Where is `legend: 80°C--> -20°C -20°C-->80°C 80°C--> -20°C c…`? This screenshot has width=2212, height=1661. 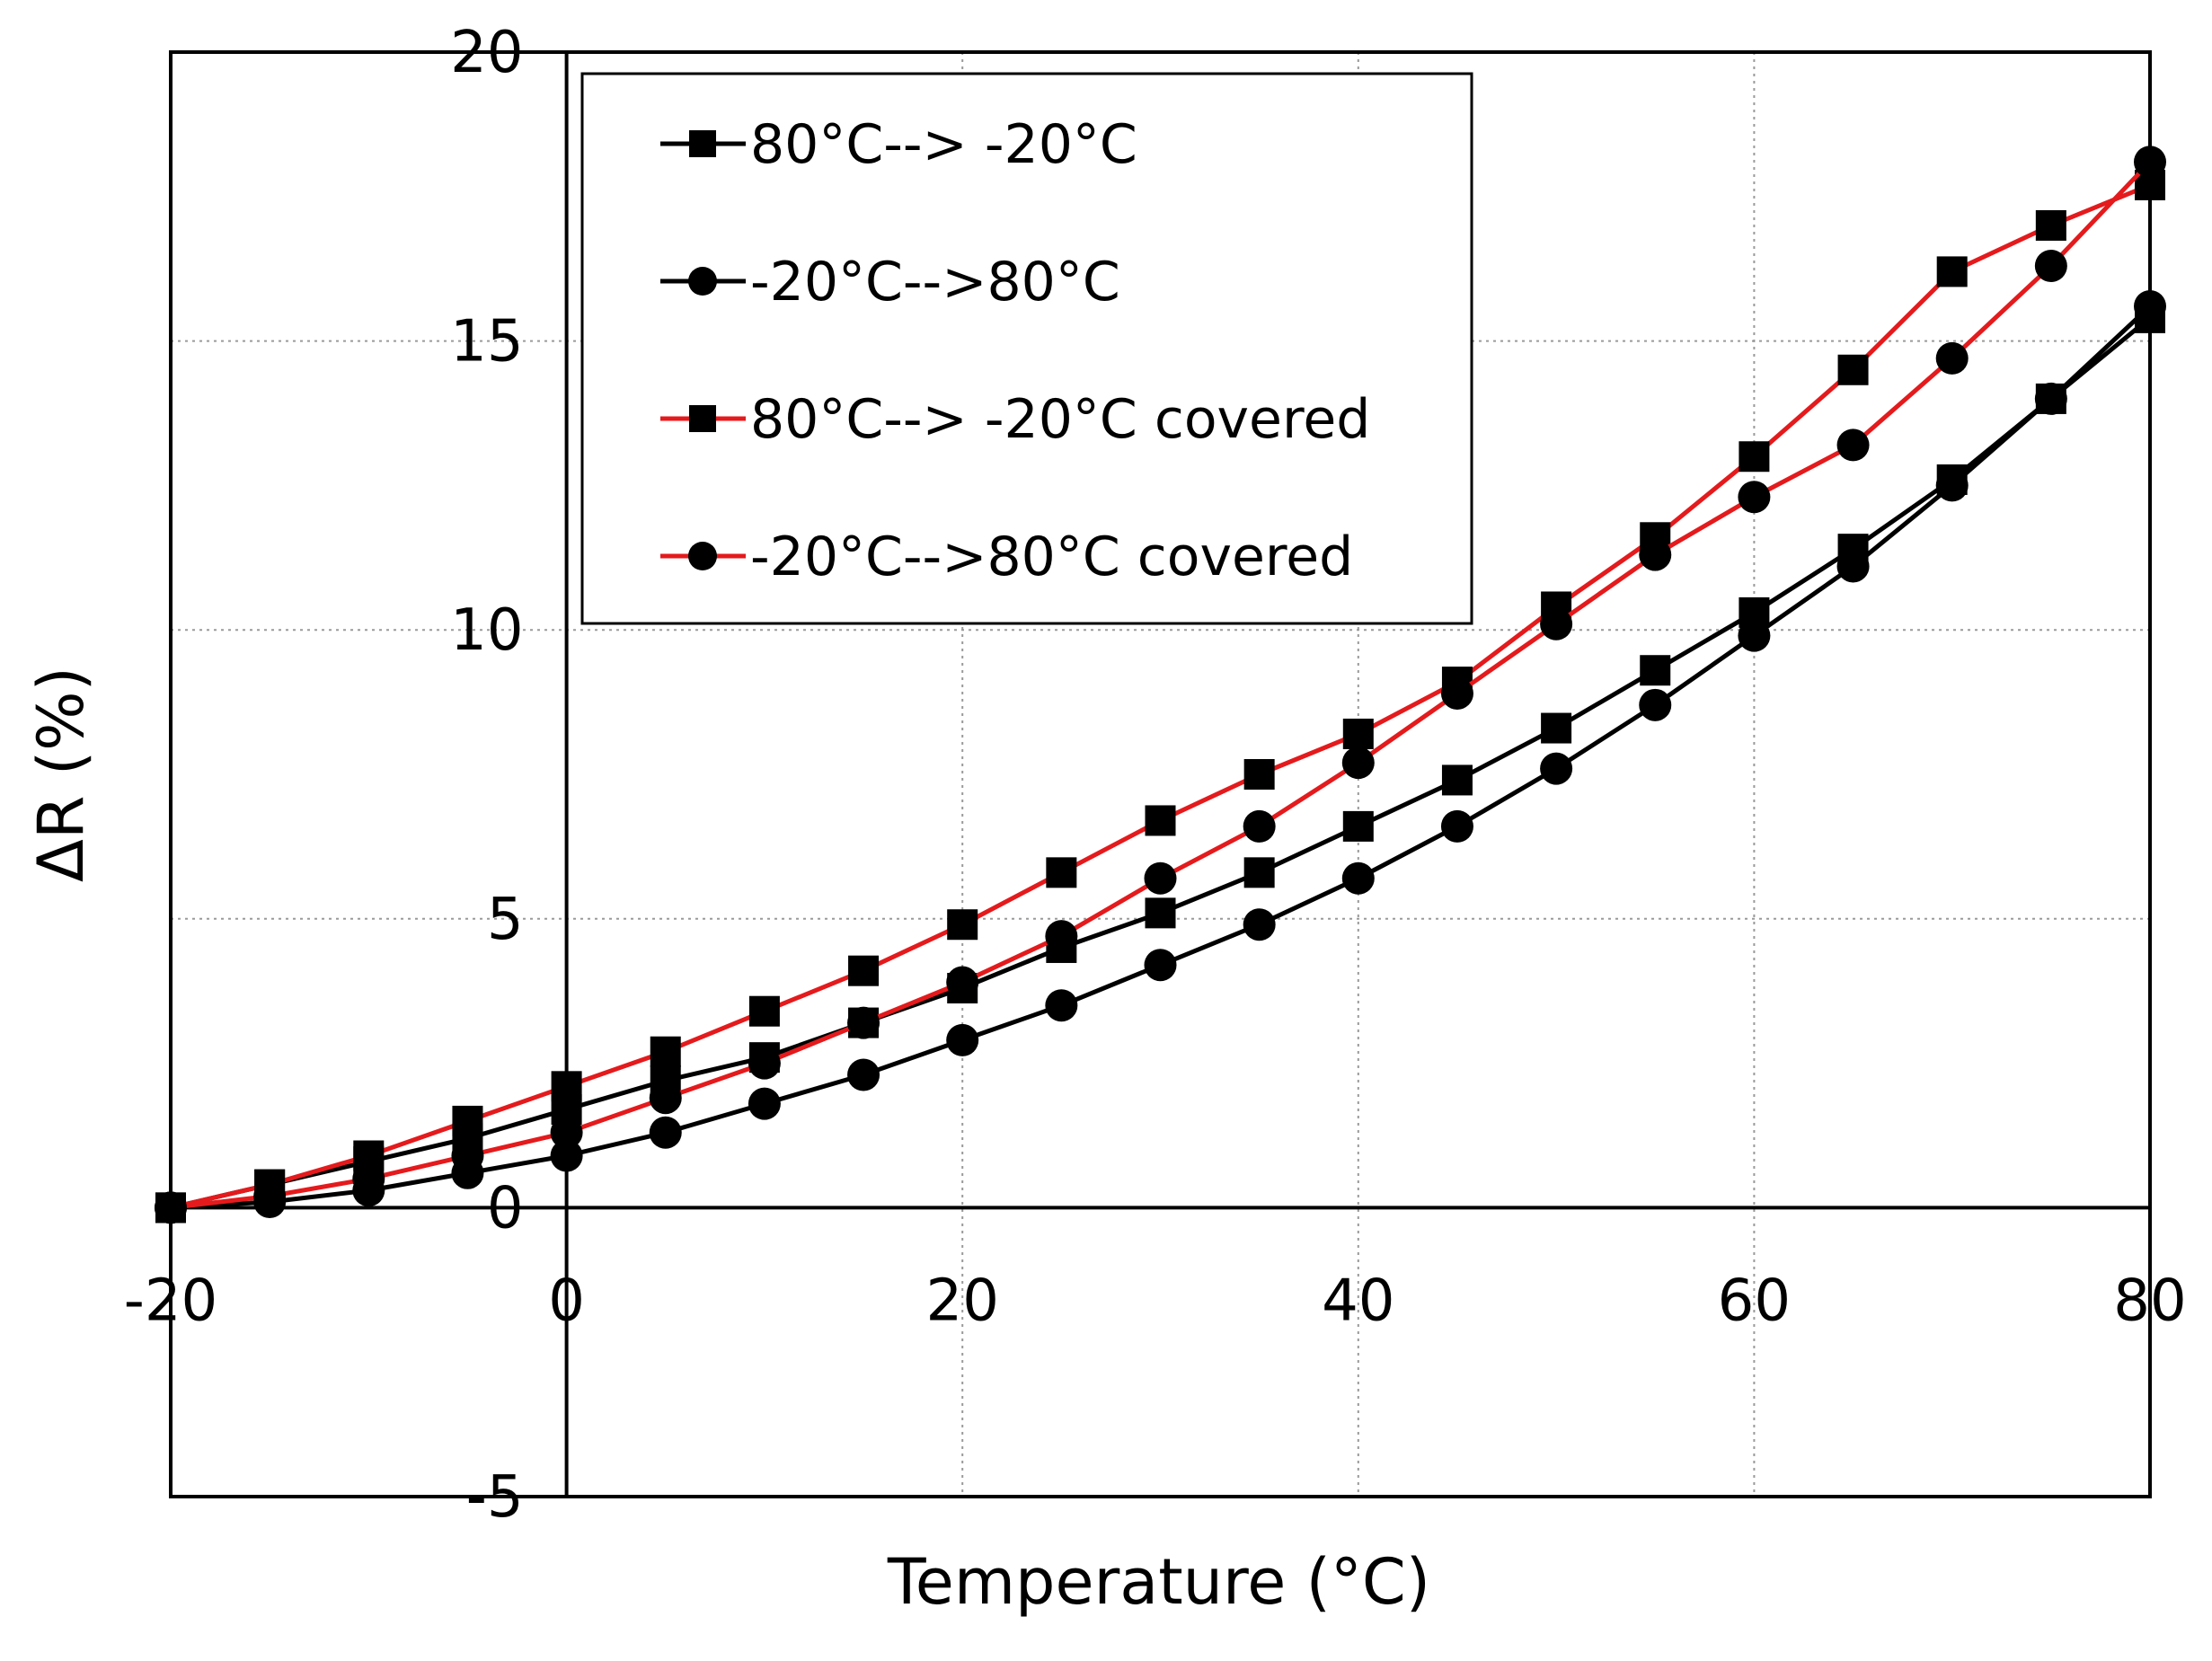 legend: 80°C--> -20°C -20°C-->80°C 80°C--> -20°C c… is located at coordinates (1026, 349).